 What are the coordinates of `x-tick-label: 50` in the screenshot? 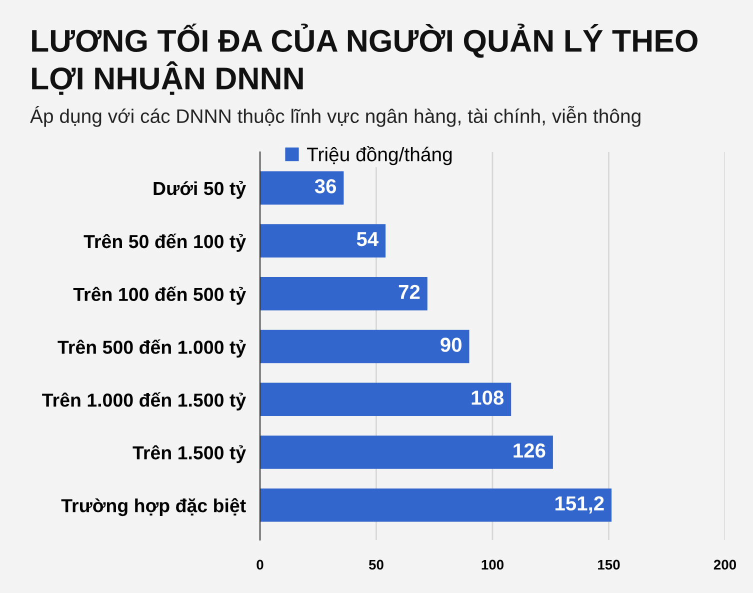 It's located at (376, 565).